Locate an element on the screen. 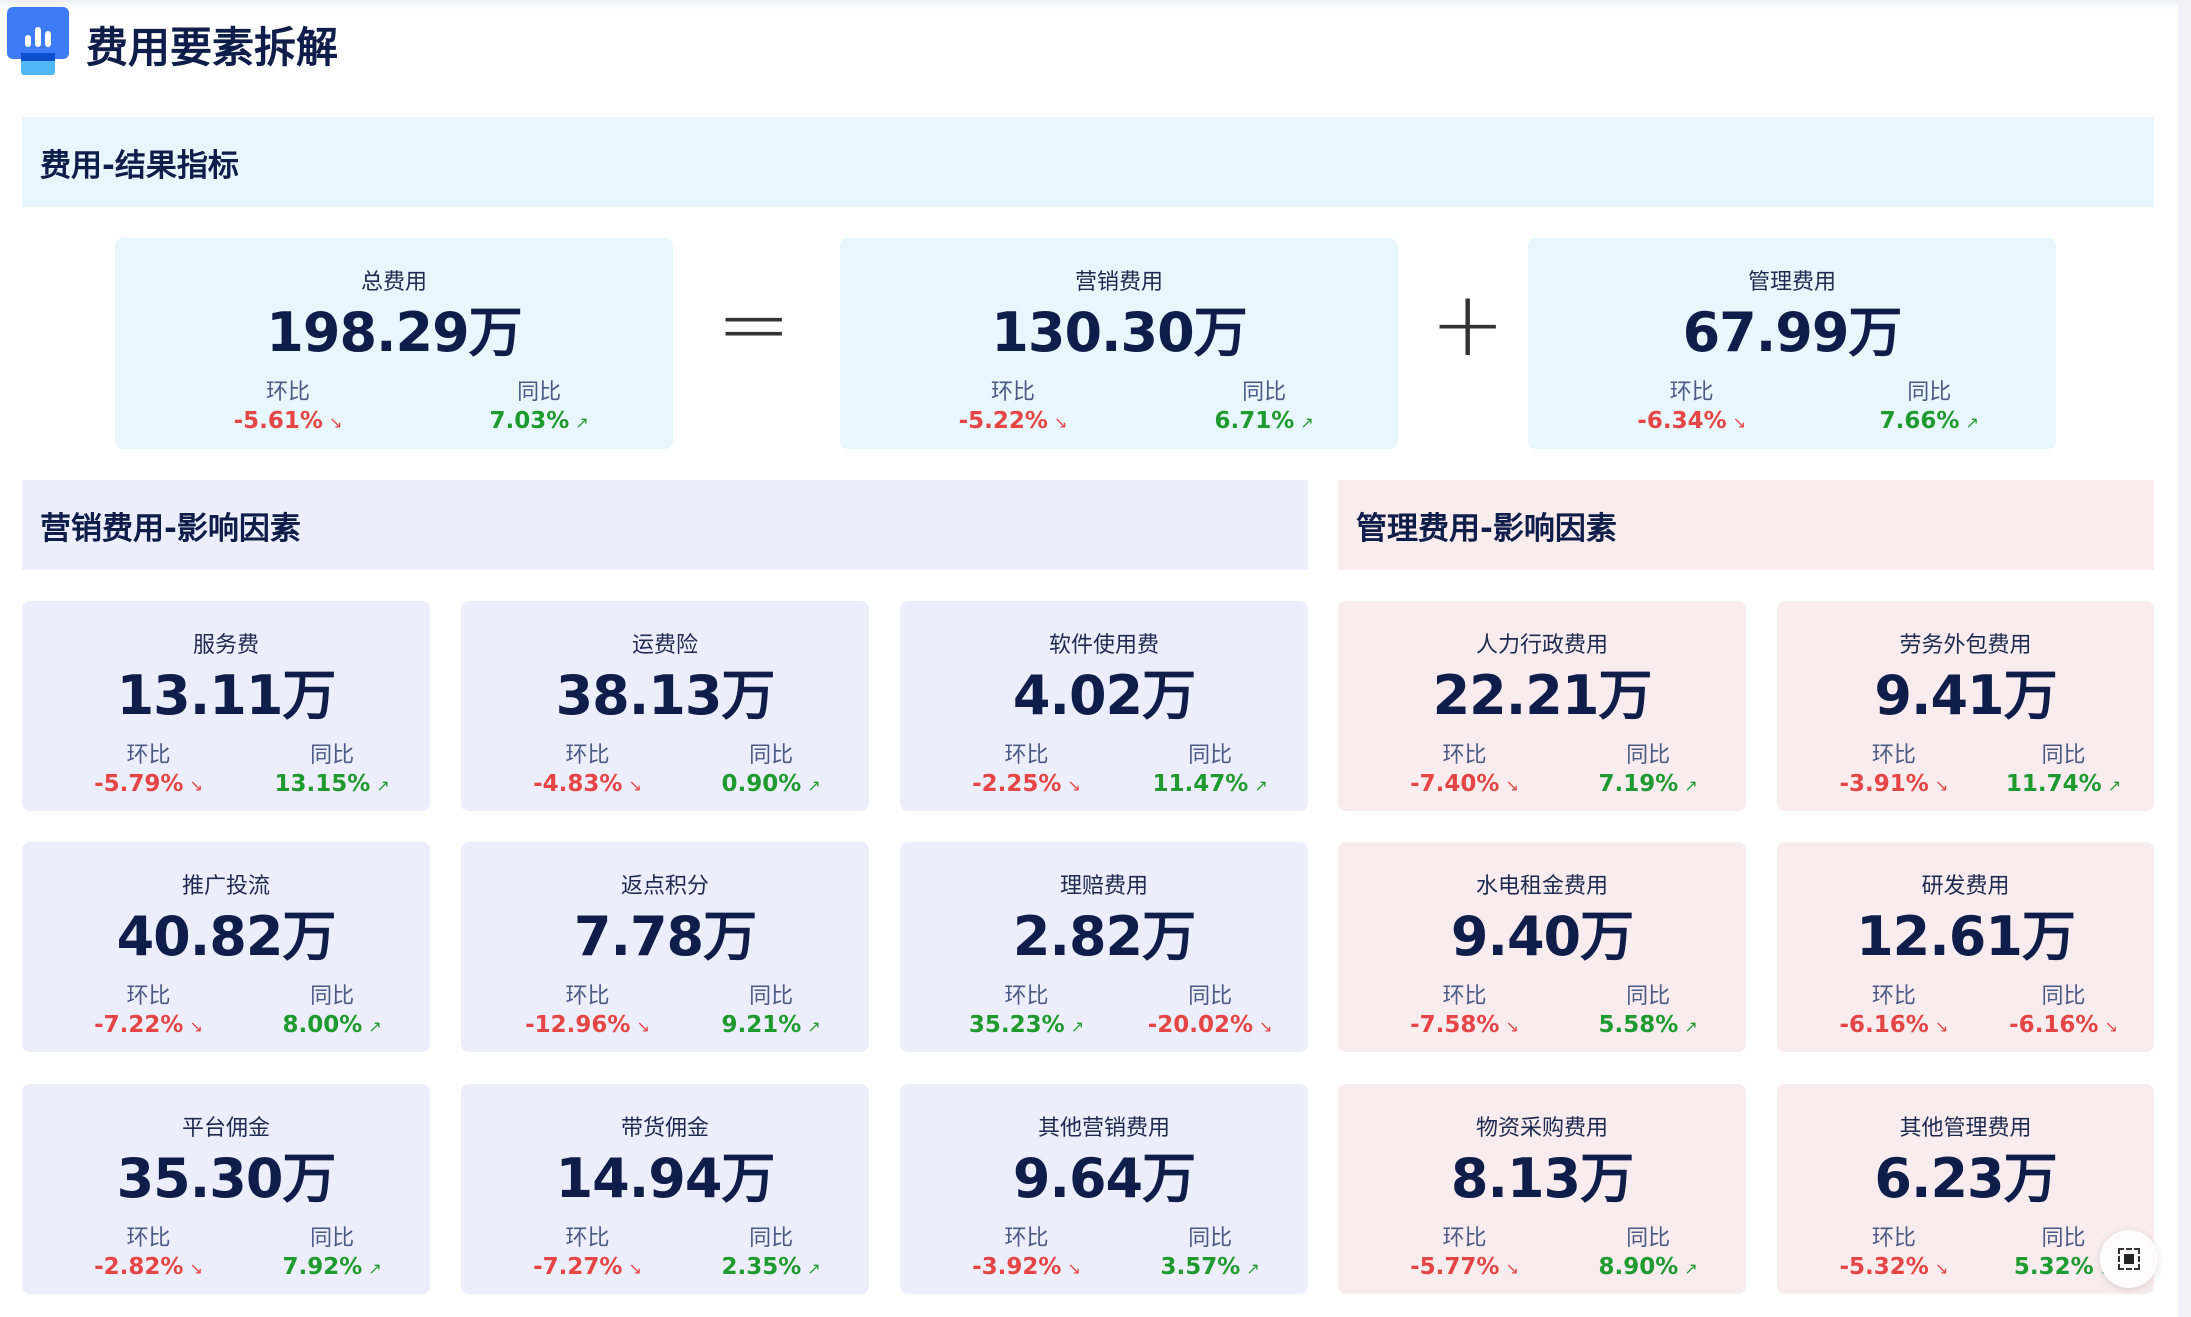 The height and width of the screenshot is (1317, 2191). fullscreen-button is located at coordinates (2129, 1259).